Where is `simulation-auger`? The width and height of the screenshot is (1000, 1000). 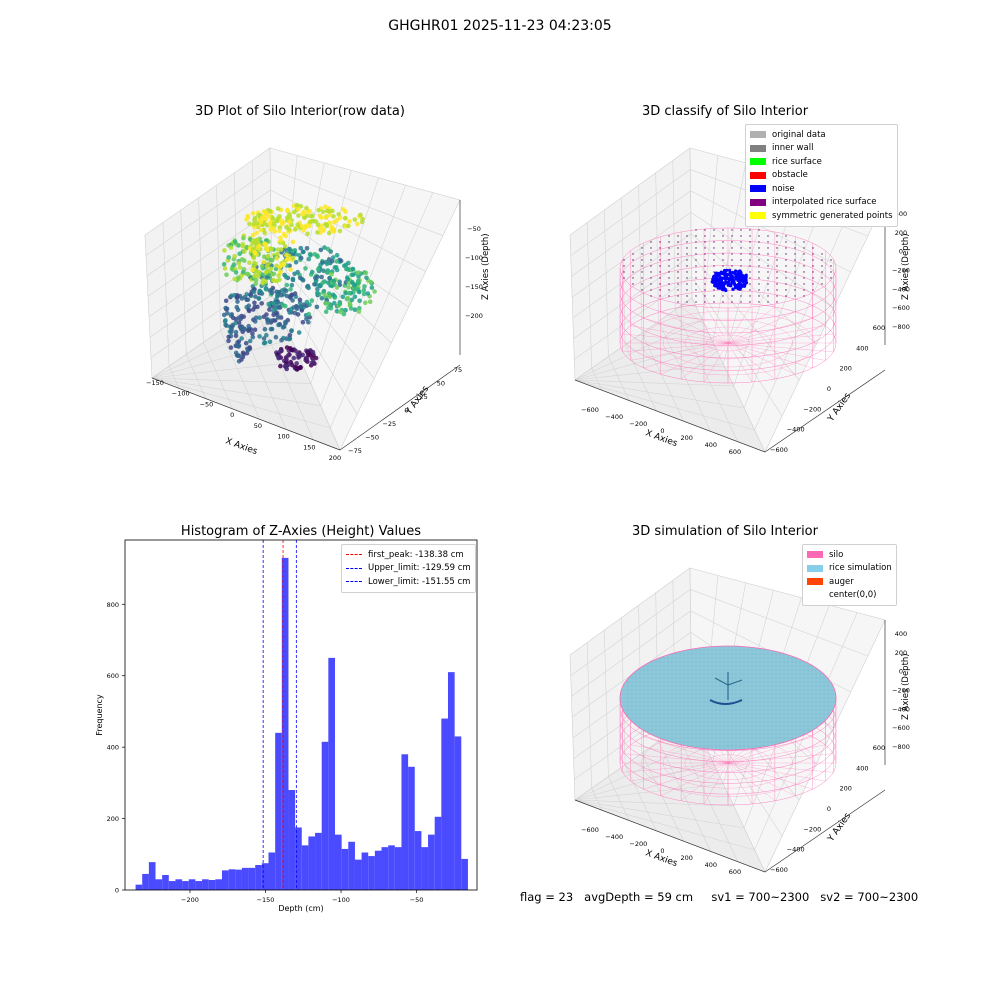 simulation-auger is located at coordinates (726, 688).